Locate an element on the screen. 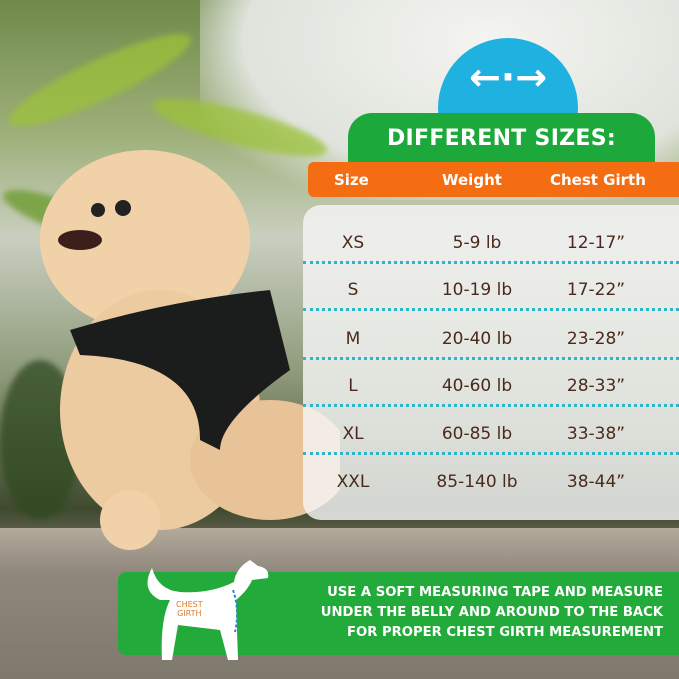  label-line: GIRTH is located at coordinates (189, 613).